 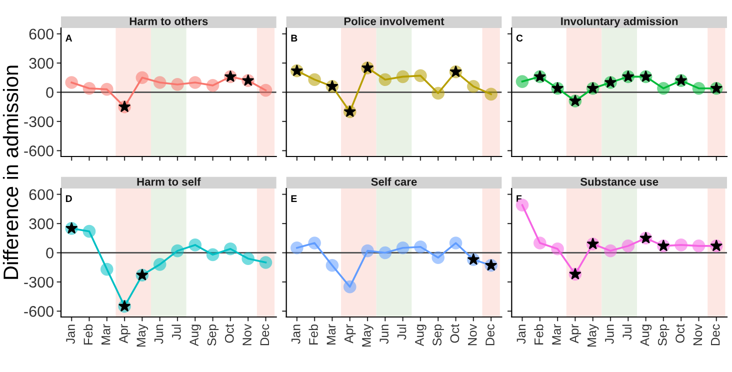 What do you see at coordinates (394, 182) in the screenshot?
I see `chart-title: Self care` at bounding box center [394, 182].